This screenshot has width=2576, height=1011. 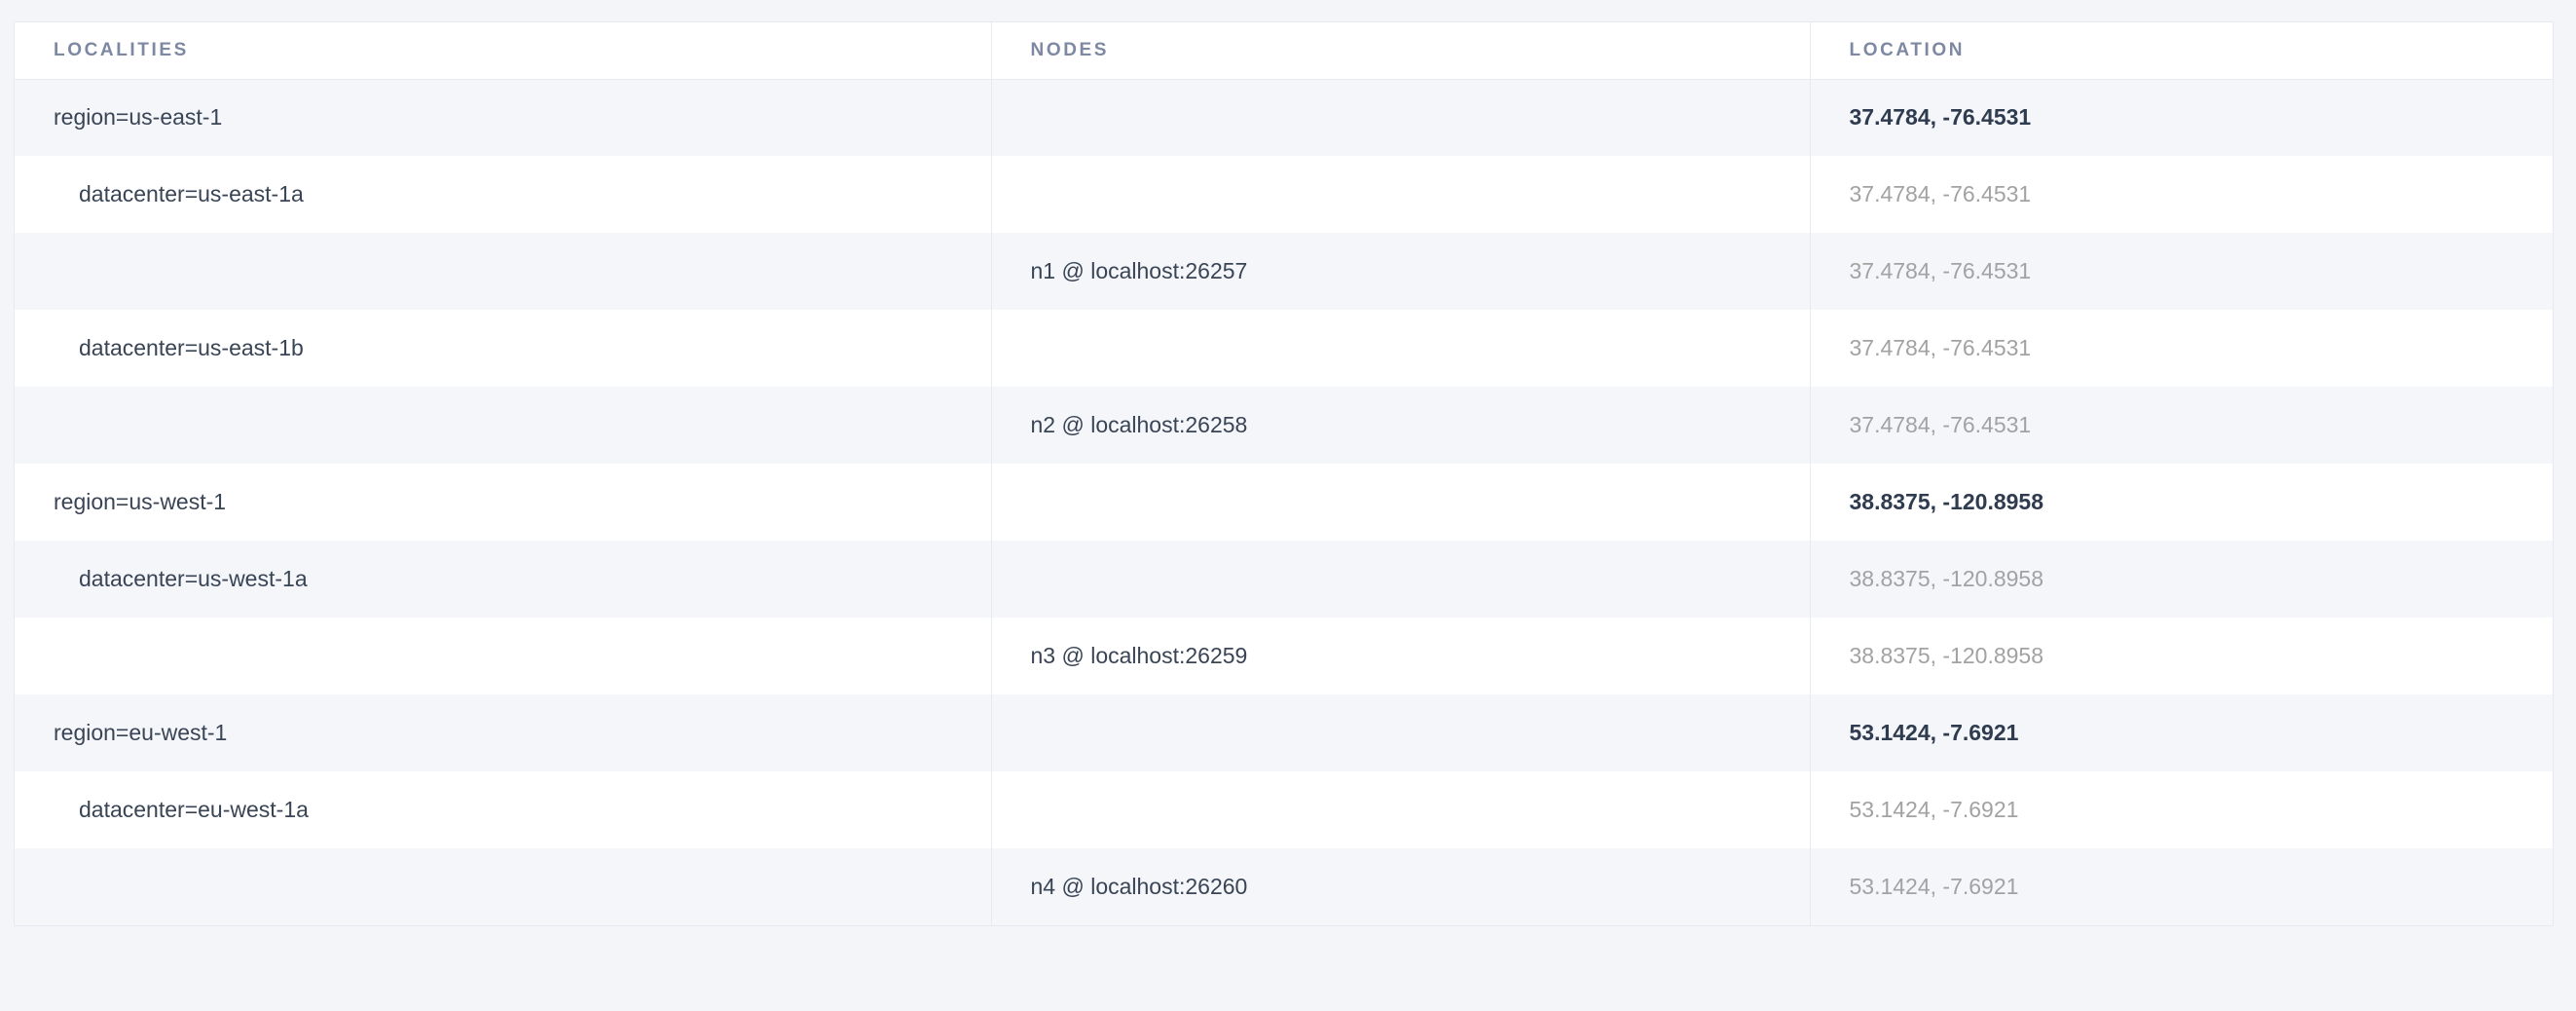 What do you see at coordinates (1400, 886) in the screenshot?
I see `cell-node: n4 @ localhost:26260` at bounding box center [1400, 886].